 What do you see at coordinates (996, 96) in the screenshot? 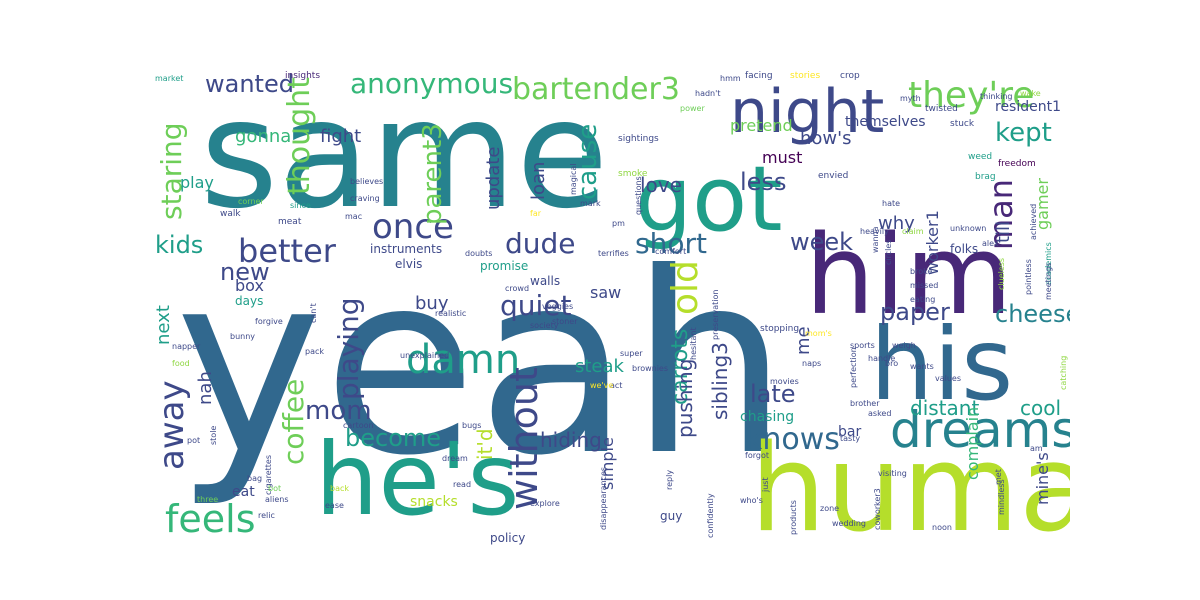
I see `word: thinking` at bounding box center [996, 96].